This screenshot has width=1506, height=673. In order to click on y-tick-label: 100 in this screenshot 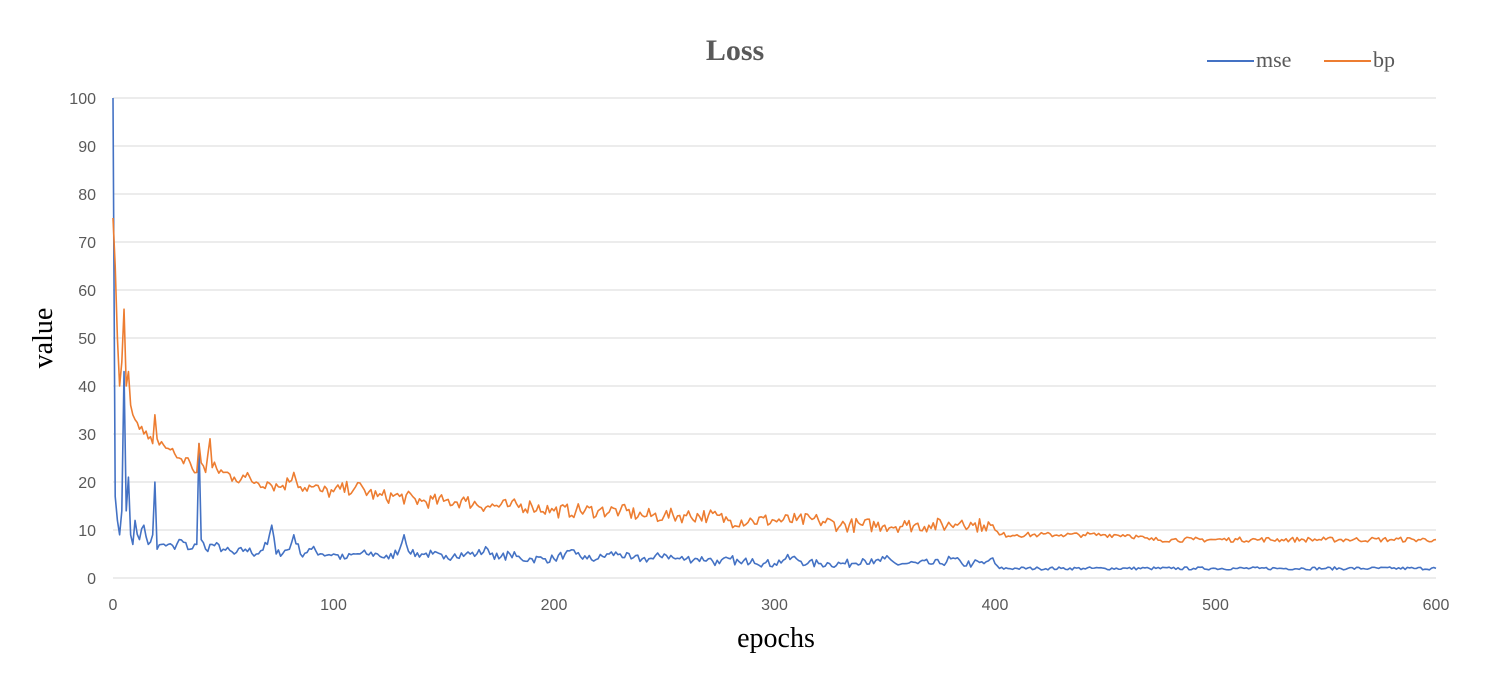, I will do `click(82, 99)`.